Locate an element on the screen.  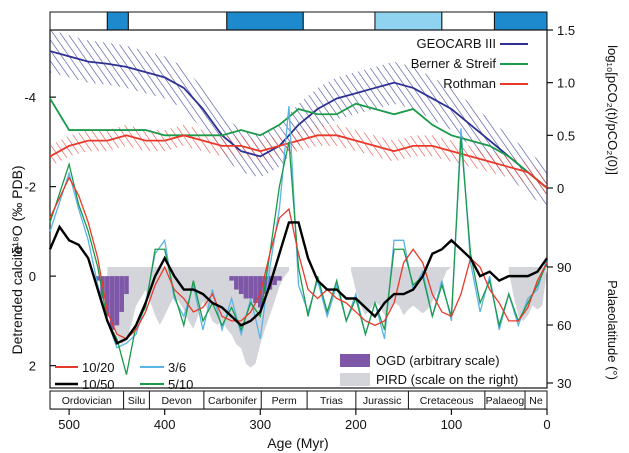
left-axis-tick-label: -2 is located at coordinates (30, 187).